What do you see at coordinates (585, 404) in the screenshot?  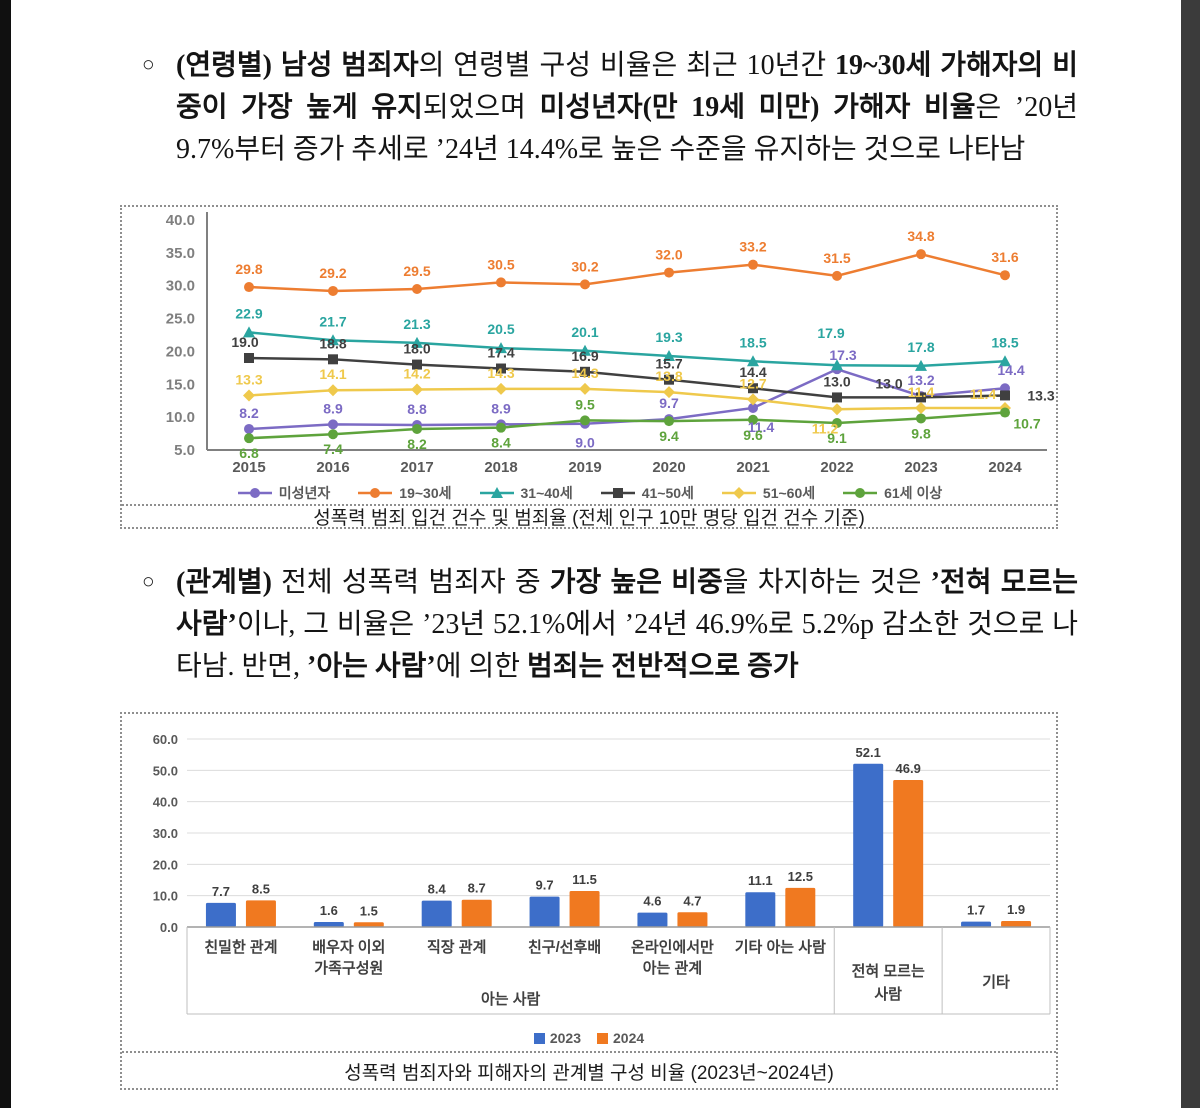 I see `svg-text: 9.5` at bounding box center [585, 404].